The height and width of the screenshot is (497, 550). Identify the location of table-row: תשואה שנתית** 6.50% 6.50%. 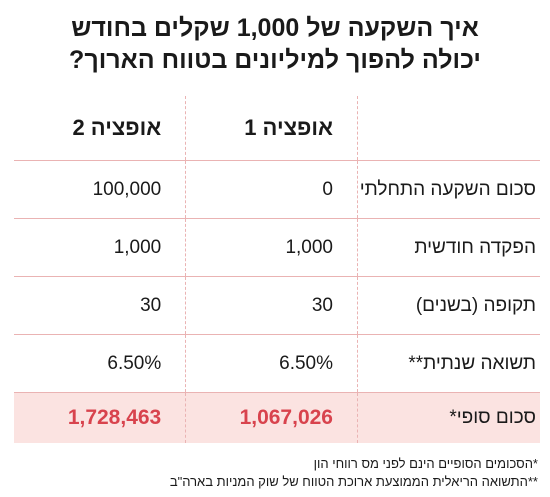
(277, 363).